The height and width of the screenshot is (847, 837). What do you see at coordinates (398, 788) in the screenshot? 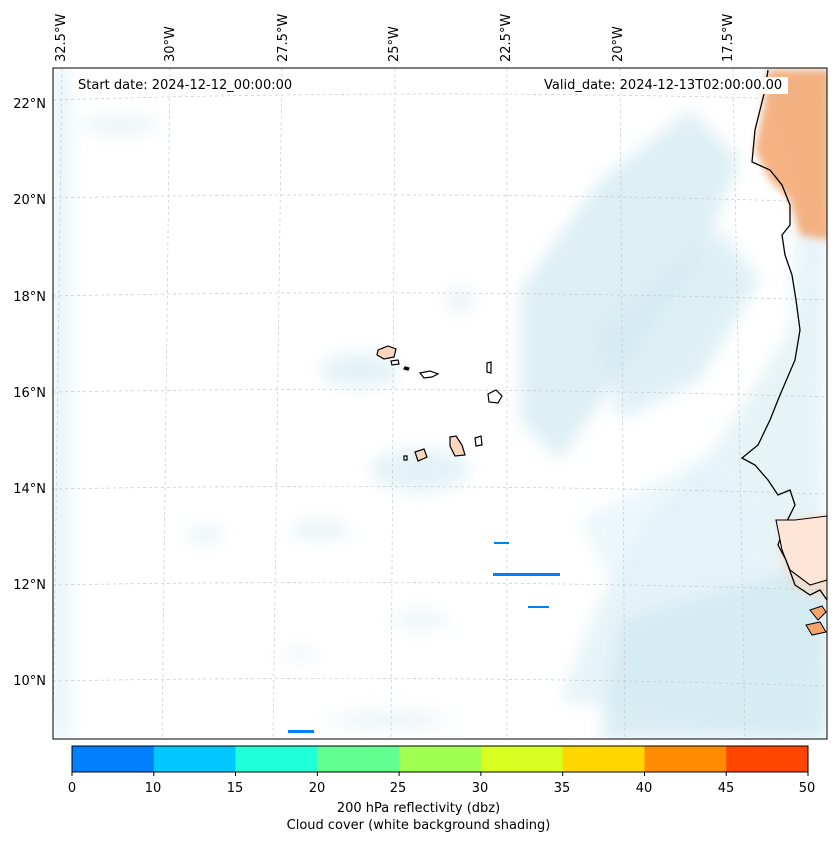
I see `colorbar-tick-label: 25` at bounding box center [398, 788].